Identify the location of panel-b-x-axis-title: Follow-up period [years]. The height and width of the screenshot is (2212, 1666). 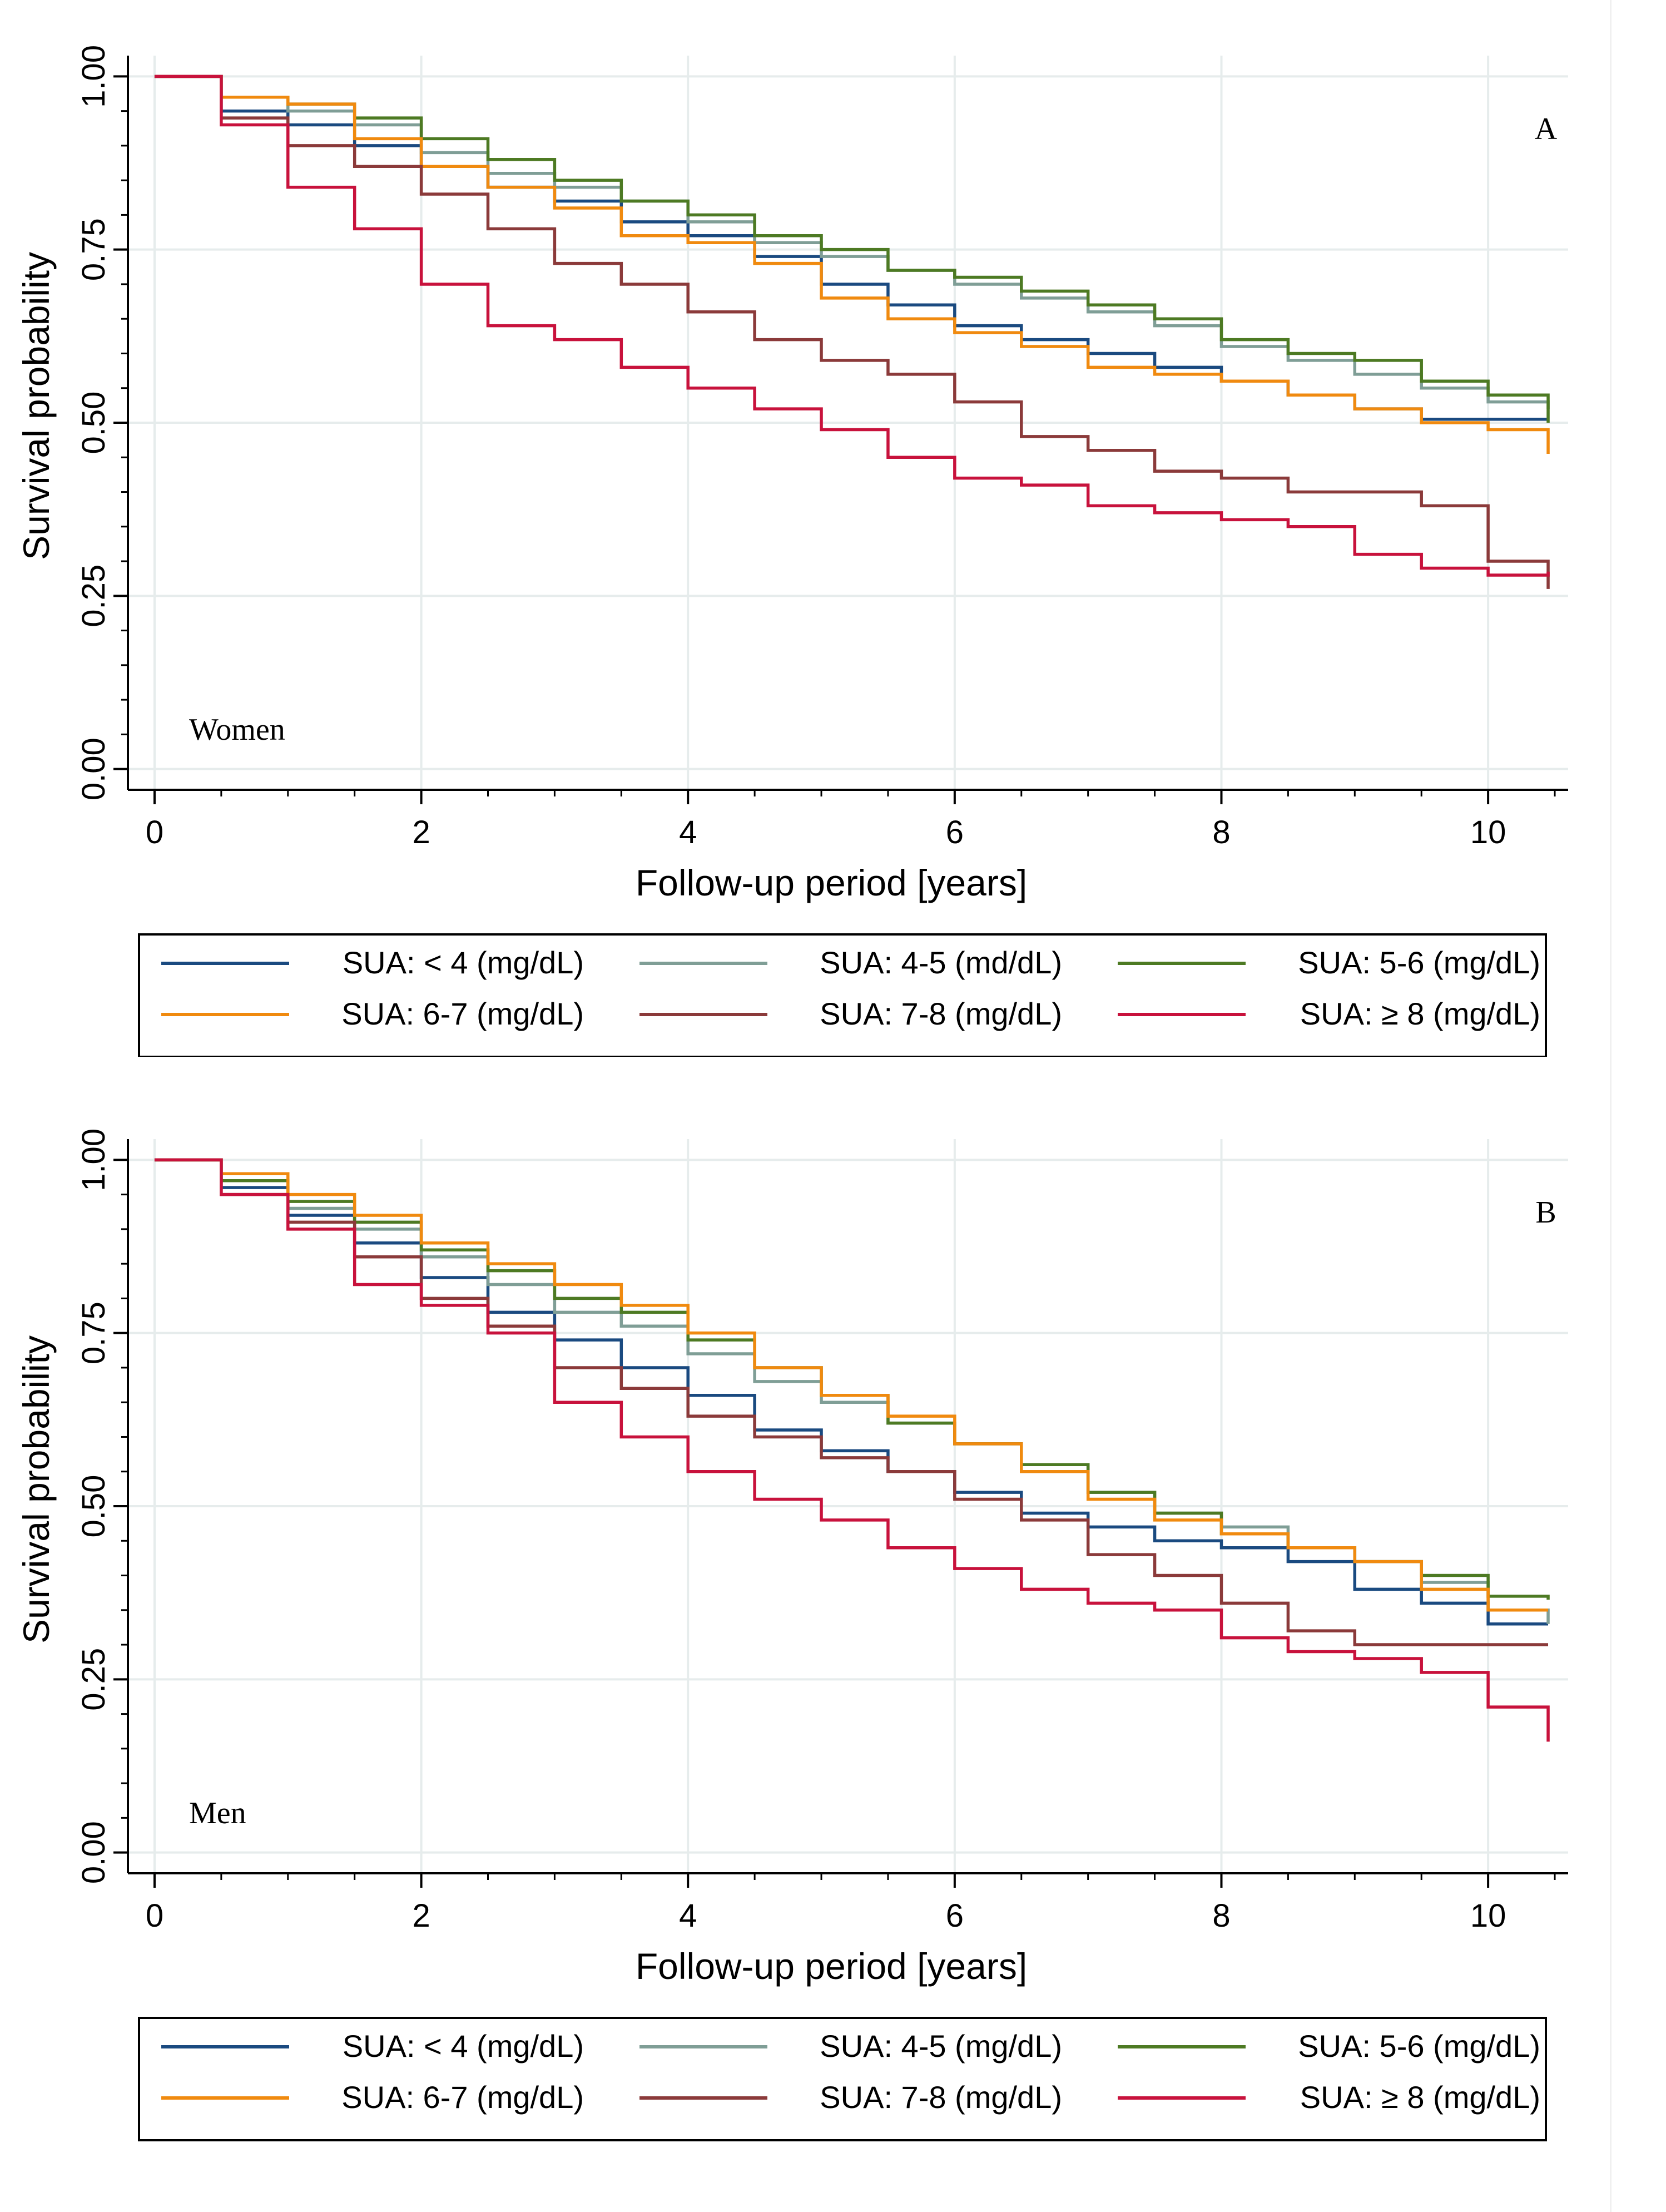
(831, 1966).